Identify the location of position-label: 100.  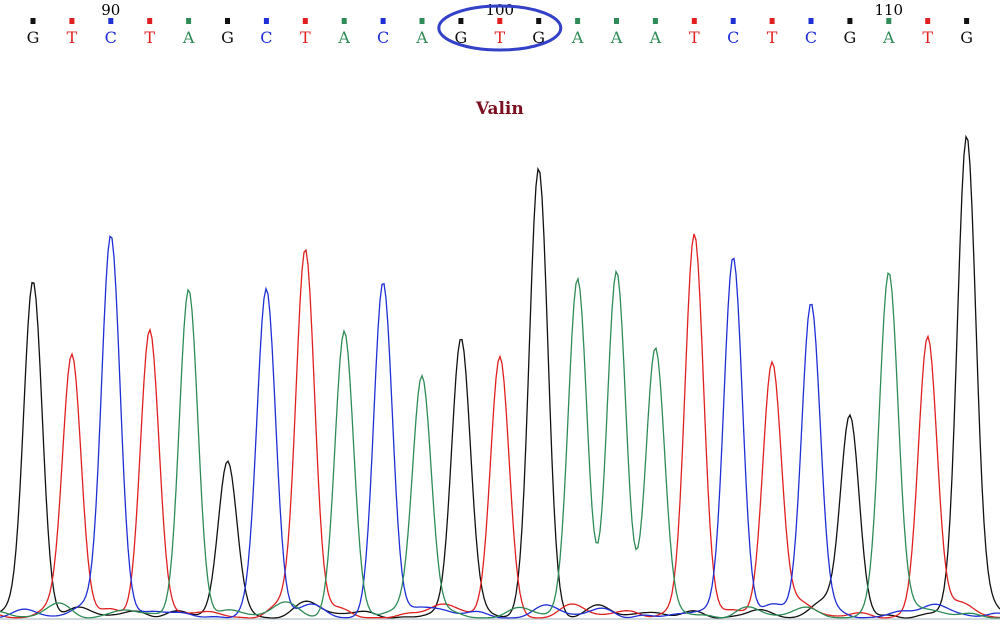
(499, 10).